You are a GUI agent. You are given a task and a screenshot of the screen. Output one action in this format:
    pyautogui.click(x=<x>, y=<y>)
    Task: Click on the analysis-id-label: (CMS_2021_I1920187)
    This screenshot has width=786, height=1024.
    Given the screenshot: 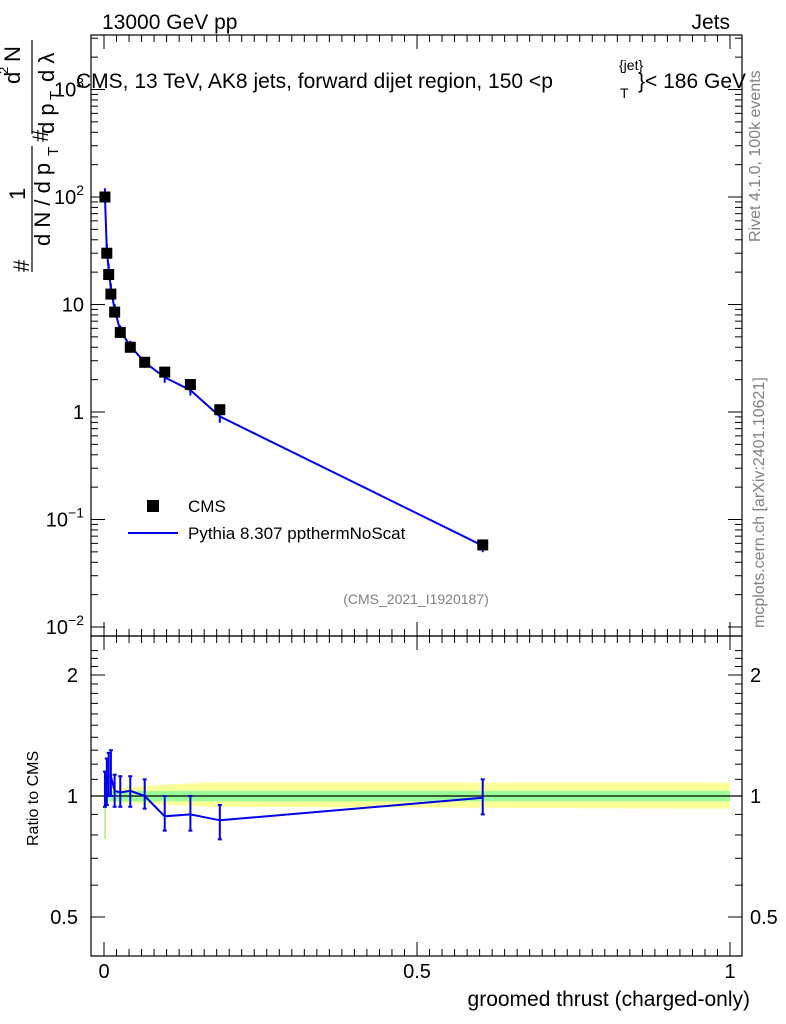 What is the action you would take?
    pyautogui.click(x=416, y=599)
    